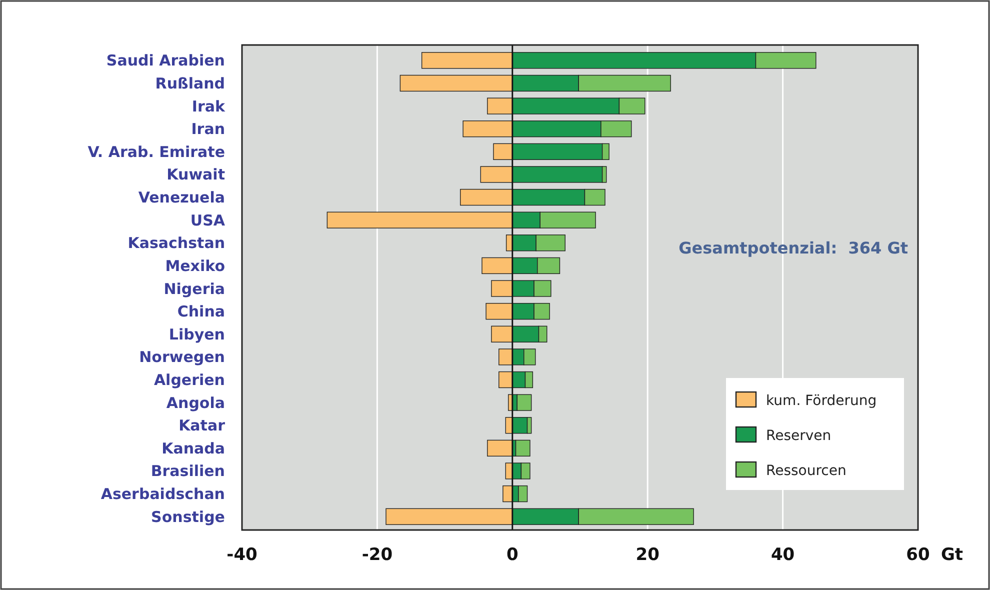 Image resolution: width=990 pixels, height=590 pixels. Describe the element at coordinates (648, 555) in the screenshot. I see `x-tick-label: 20` at that location.